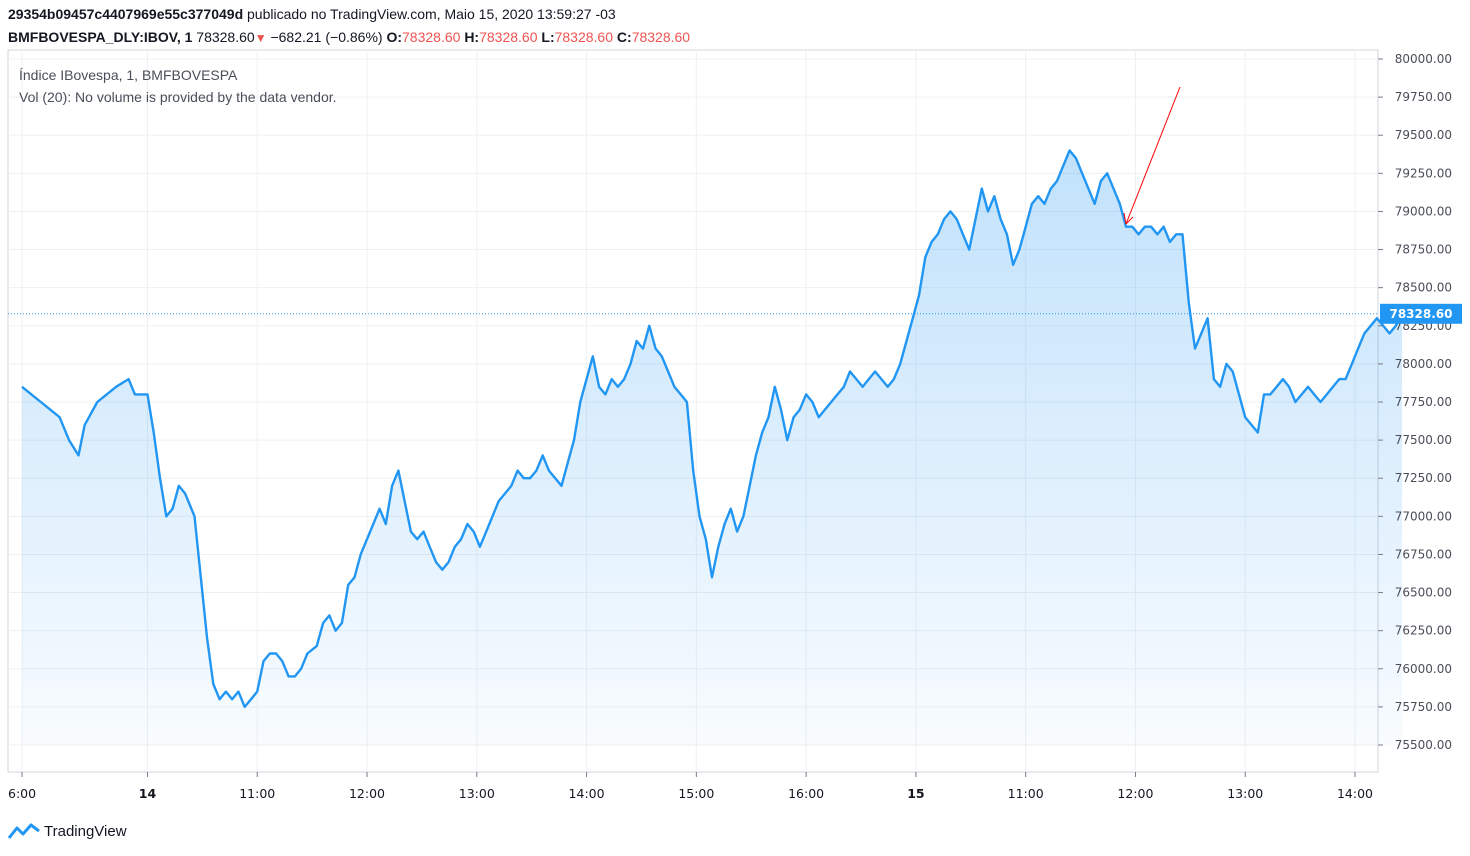  I want to click on x-tick-label: 15, so click(915, 793).